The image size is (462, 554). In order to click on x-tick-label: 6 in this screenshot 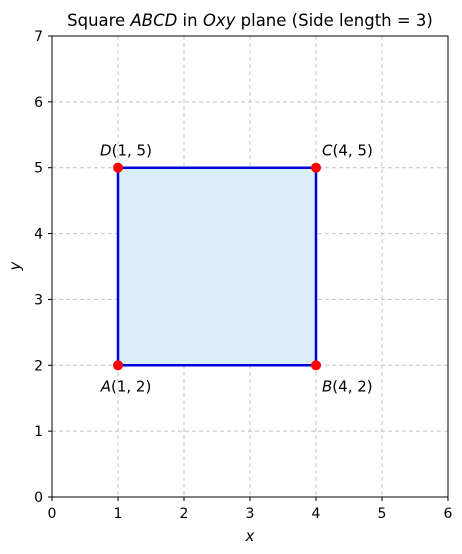, I will do `click(448, 514)`.